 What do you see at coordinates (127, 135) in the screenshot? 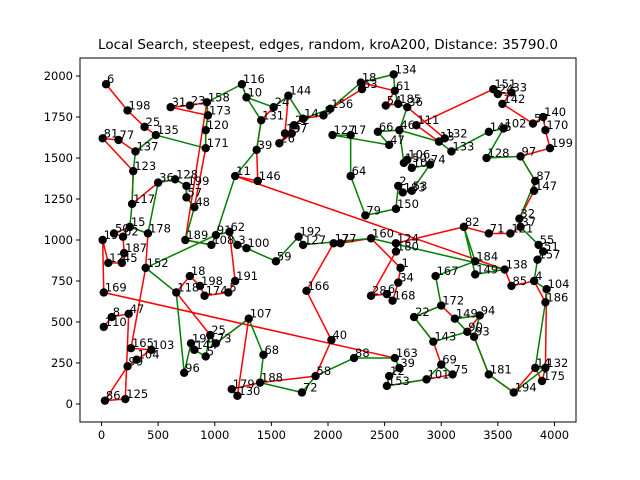
I see `node-label: 77` at bounding box center [127, 135].